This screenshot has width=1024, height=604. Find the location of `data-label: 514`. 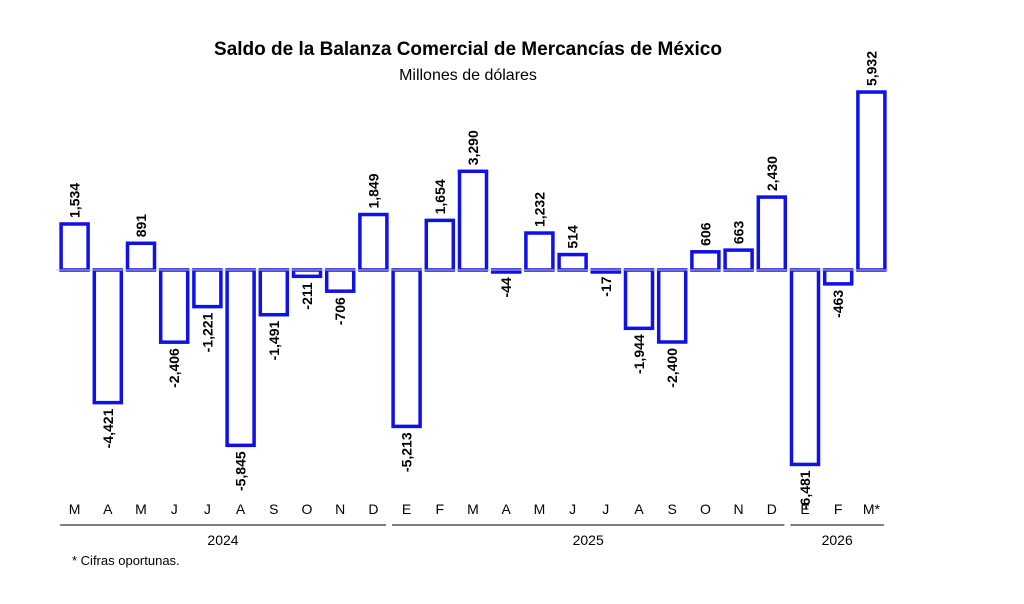

data-label: 514 is located at coordinates (573, 237).